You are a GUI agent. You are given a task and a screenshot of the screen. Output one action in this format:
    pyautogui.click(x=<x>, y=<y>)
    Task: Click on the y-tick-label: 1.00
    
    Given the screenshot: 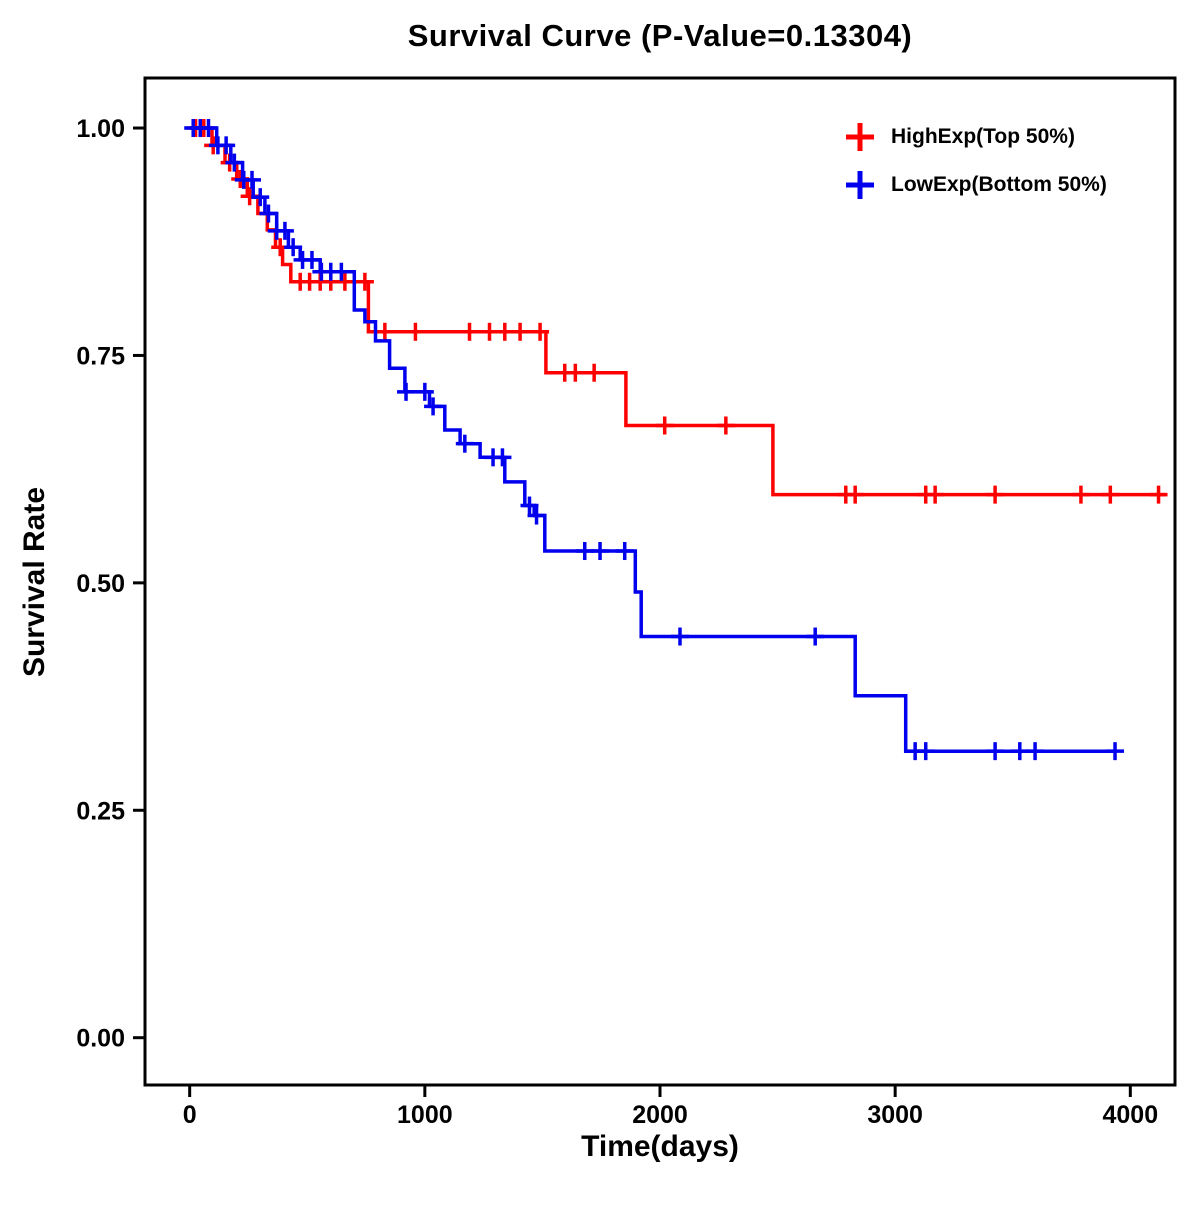 What is the action you would take?
    pyautogui.click(x=100, y=129)
    